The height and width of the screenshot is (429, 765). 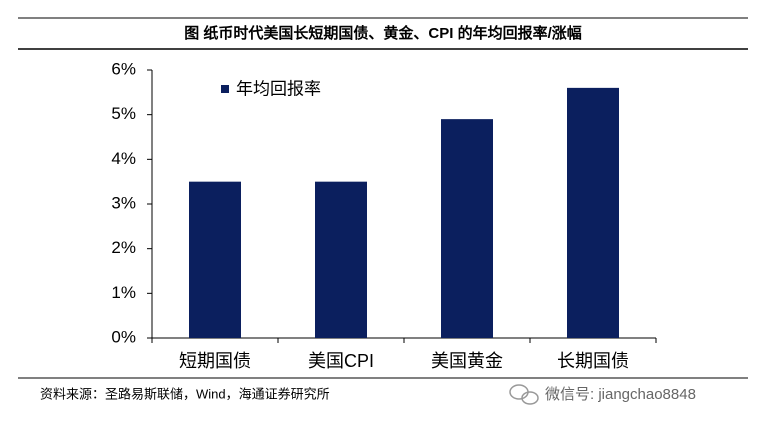 I want to click on y-tick-label: 5%, so click(x=123, y=113).